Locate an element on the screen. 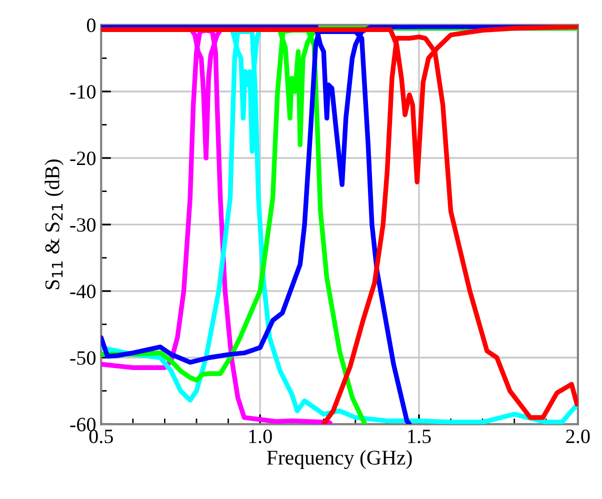  x-tick-label: 1.5 is located at coordinates (419, 437).